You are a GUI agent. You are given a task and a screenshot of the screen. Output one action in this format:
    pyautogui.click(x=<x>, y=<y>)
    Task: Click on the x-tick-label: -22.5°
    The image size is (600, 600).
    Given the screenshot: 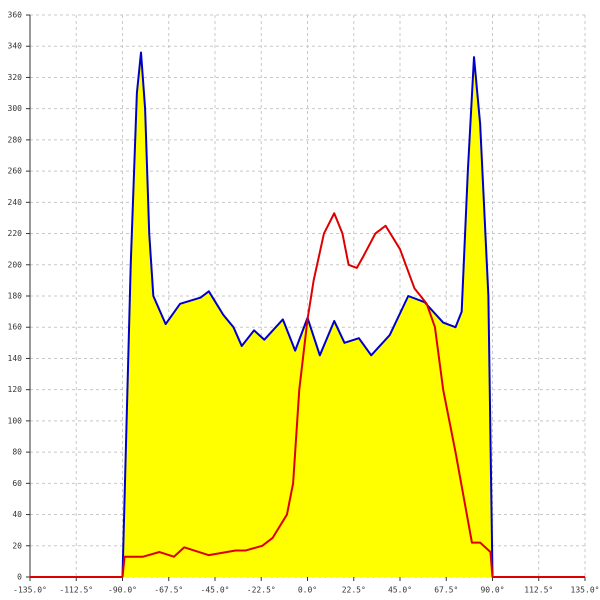 What is the action you would take?
    pyautogui.click(x=261, y=590)
    